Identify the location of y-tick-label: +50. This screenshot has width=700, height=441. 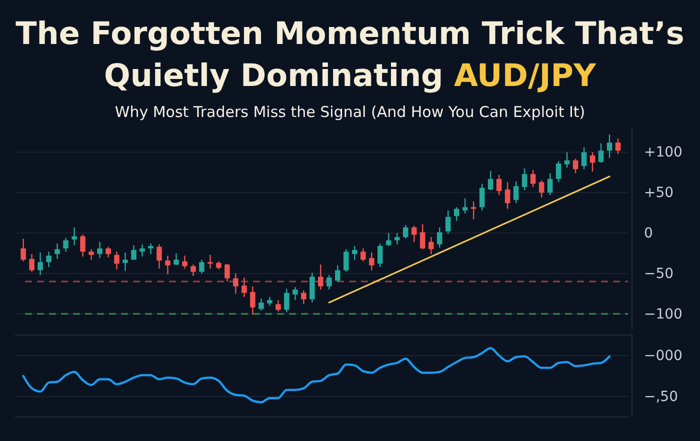
(659, 193).